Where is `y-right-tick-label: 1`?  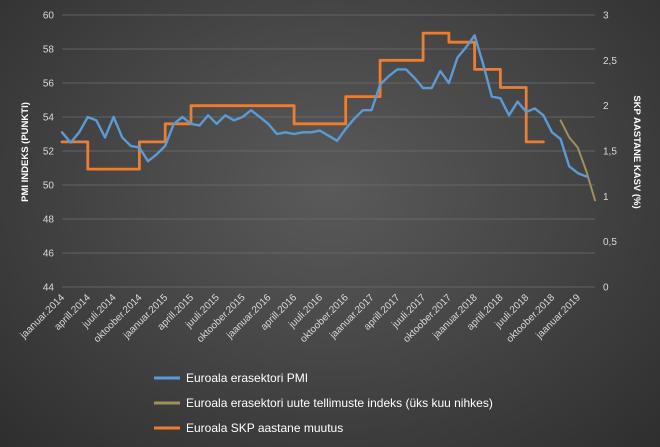 y-right-tick-label: 1 is located at coordinates (606, 197).